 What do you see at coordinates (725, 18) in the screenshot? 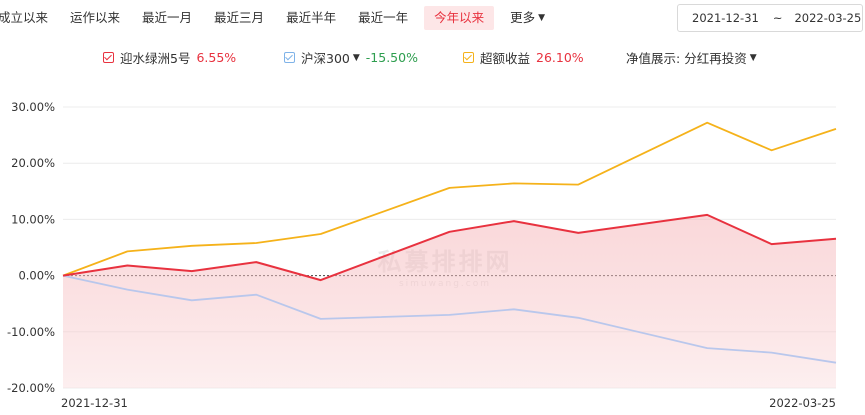
I see `start-date: 2021-12-31` at bounding box center [725, 18].